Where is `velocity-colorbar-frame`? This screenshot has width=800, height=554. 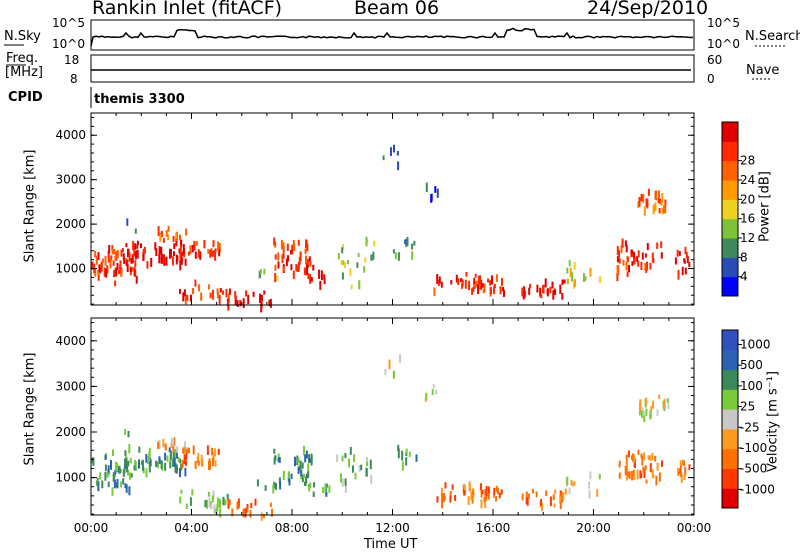 velocity-colorbar-frame is located at coordinates (730, 419).